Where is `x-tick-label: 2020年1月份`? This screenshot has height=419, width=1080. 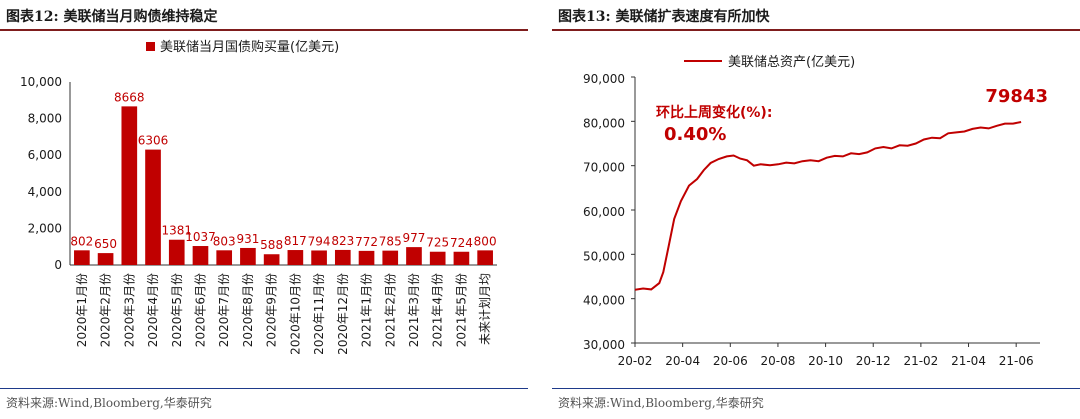
x-tick-label: 2020年1月份 is located at coordinates (82, 310).